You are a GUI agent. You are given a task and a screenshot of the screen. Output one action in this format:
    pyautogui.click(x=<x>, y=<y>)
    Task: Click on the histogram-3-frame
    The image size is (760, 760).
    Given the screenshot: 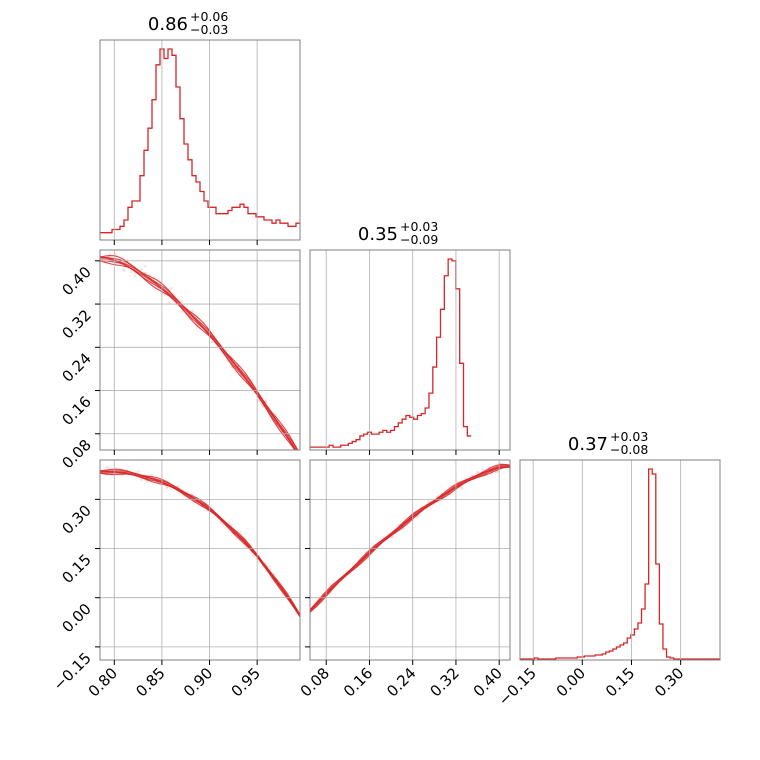 What is the action you would take?
    pyautogui.click(x=620, y=560)
    